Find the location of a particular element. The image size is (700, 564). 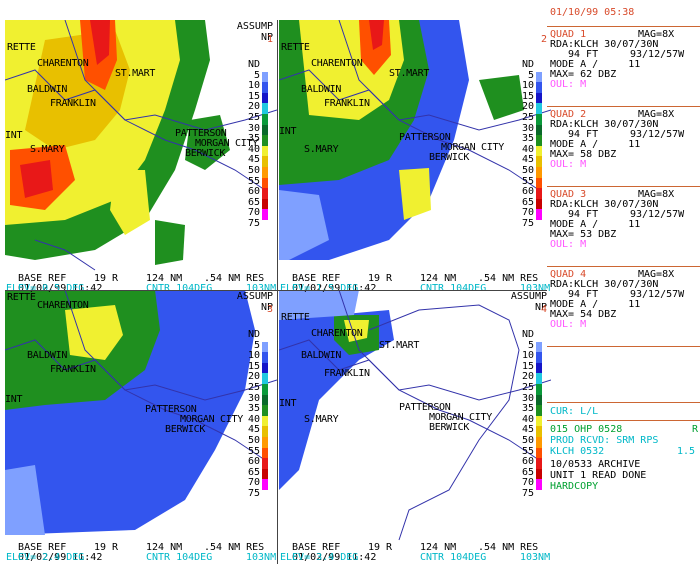

quad-info-max: MAX= 53 DBZ is located at coordinates (583, 234).